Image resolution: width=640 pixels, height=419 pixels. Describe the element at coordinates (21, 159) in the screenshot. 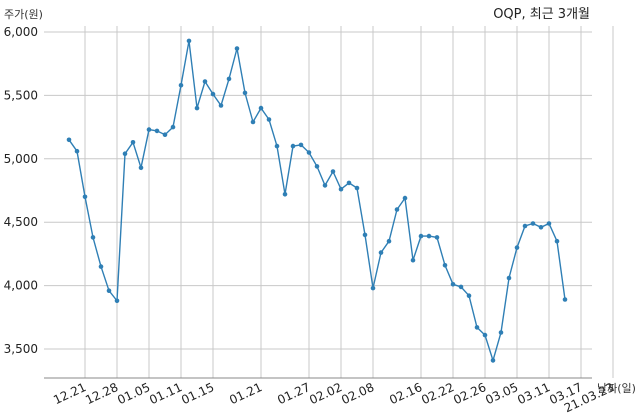

I see `y-tick-label: 5,000` at that location.